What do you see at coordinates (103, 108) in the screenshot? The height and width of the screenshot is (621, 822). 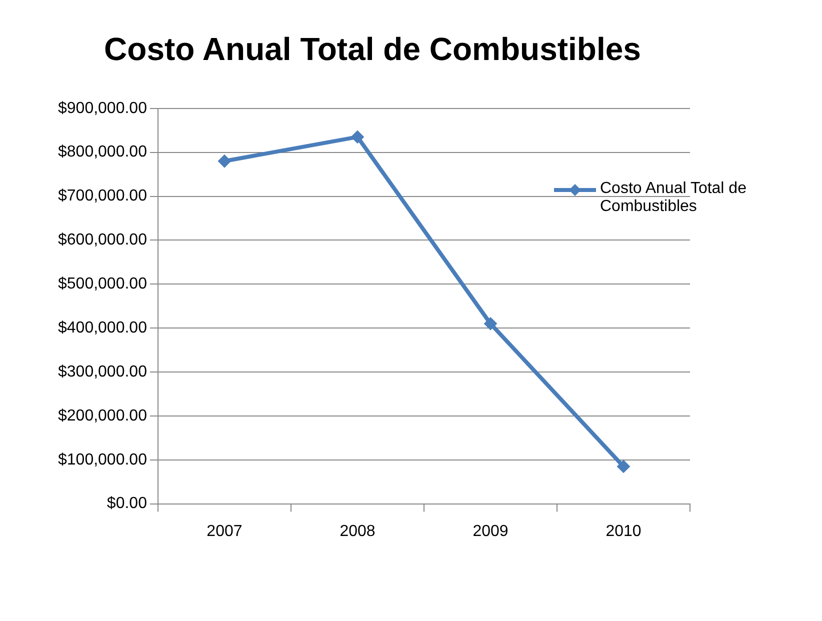 I see `y-tick-label: $900,000.00` at bounding box center [103, 108].